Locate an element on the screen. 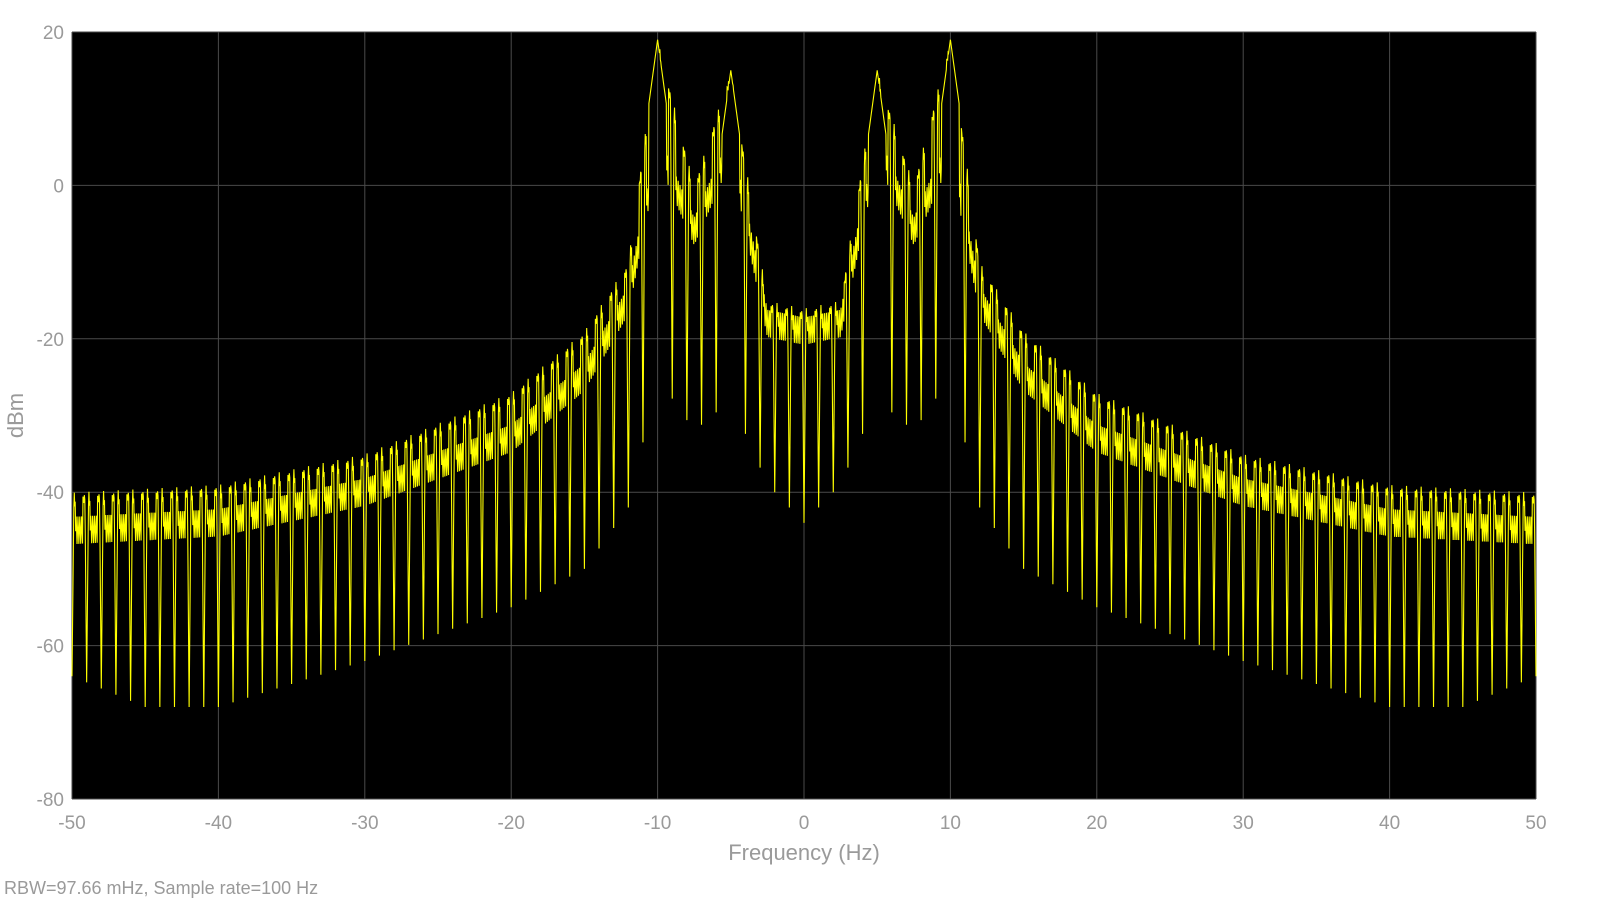 The height and width of the screenshot is (920, 1600). x-tick-label: 10 is located at coordinates (950, 823).